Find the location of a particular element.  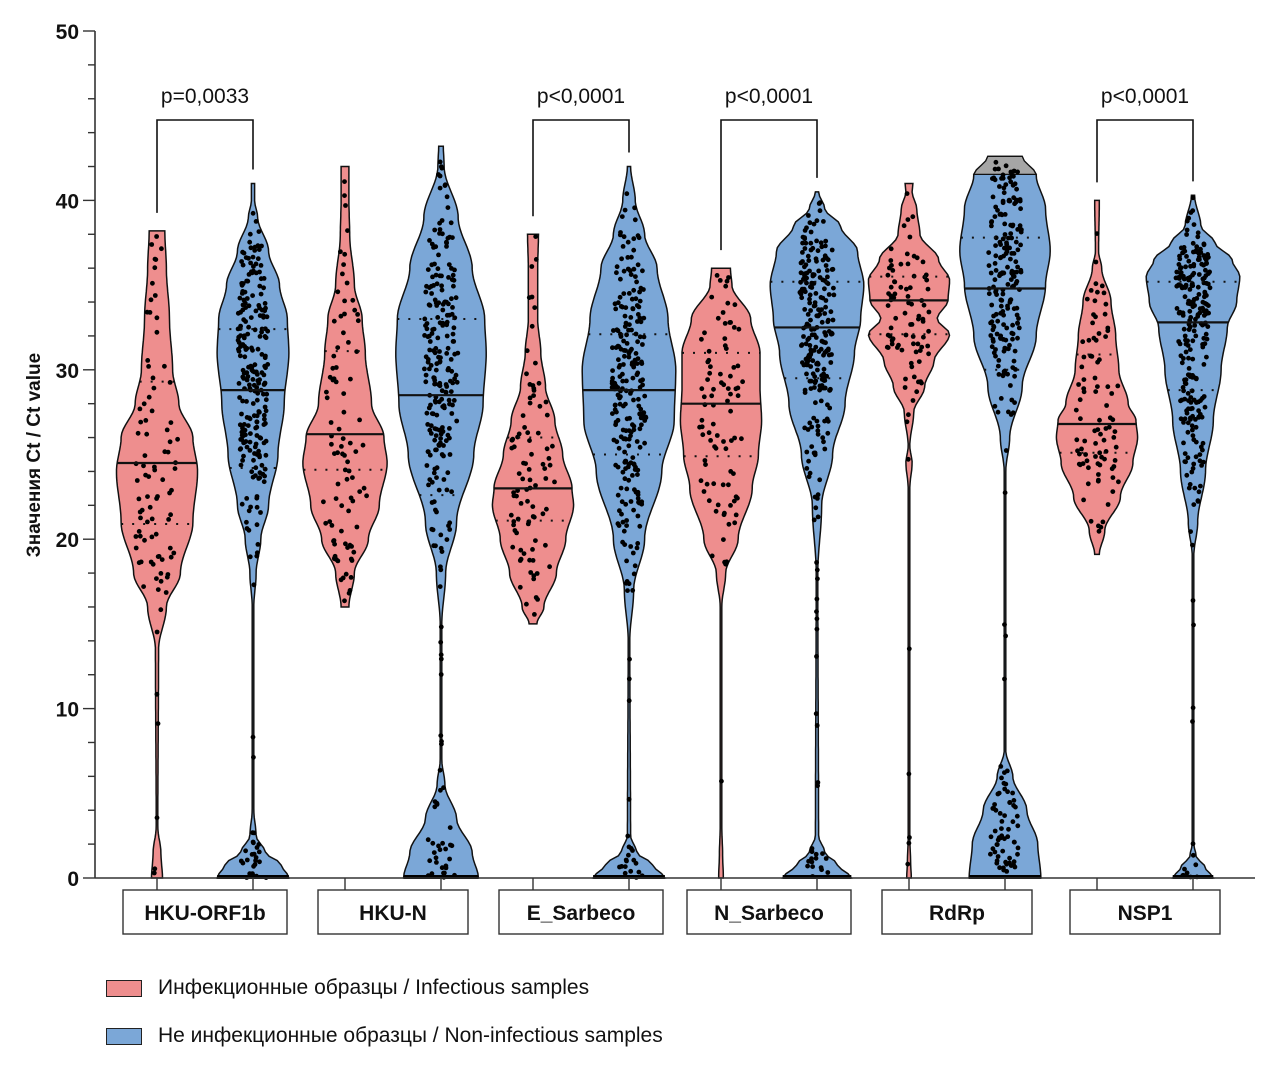

y-tick-label: 40 is located at coordinates (67, 201).